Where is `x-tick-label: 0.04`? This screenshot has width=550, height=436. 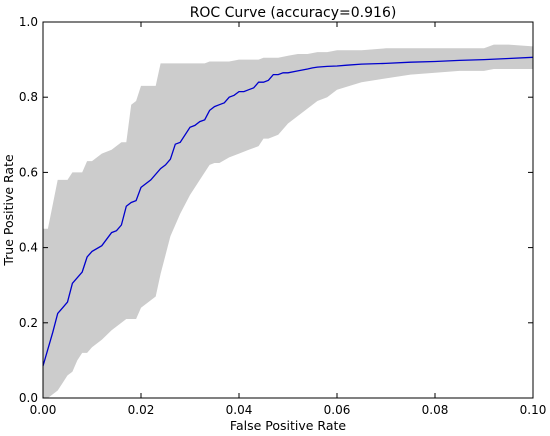 x-tick-label: 0.04 is located at coordinates (239, 410).